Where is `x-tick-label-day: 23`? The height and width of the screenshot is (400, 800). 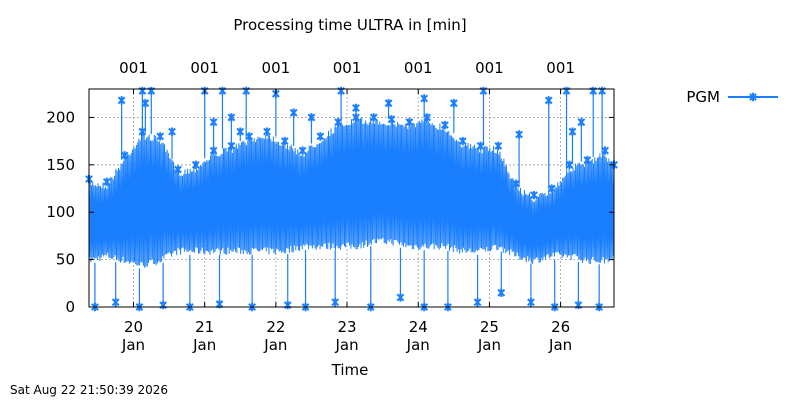 x-tick-label-day: 23 is located at coordinates (347, 327).